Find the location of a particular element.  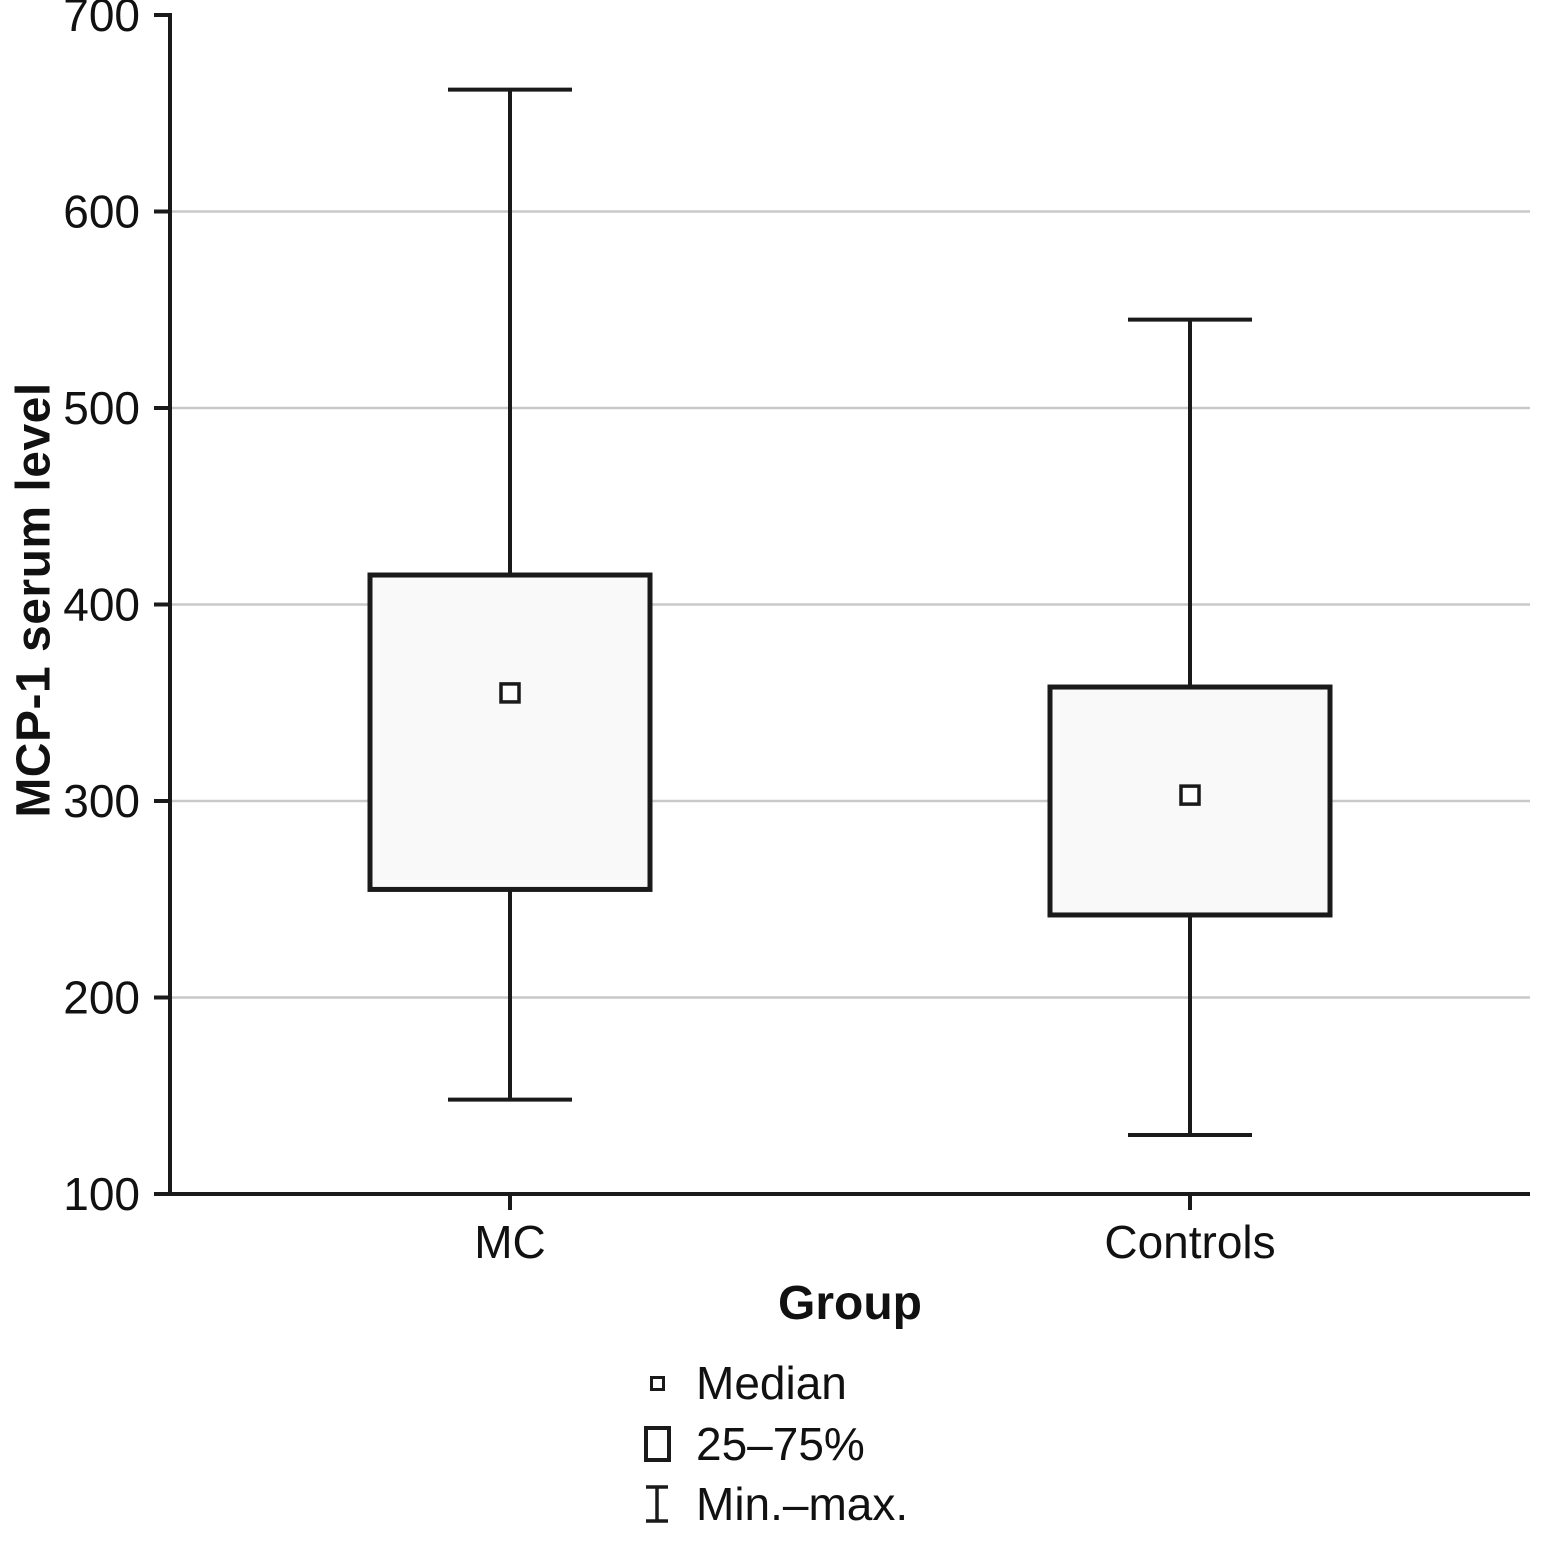

y-axis-title: MCP-1 serum level is located at coordinates (34, 600).